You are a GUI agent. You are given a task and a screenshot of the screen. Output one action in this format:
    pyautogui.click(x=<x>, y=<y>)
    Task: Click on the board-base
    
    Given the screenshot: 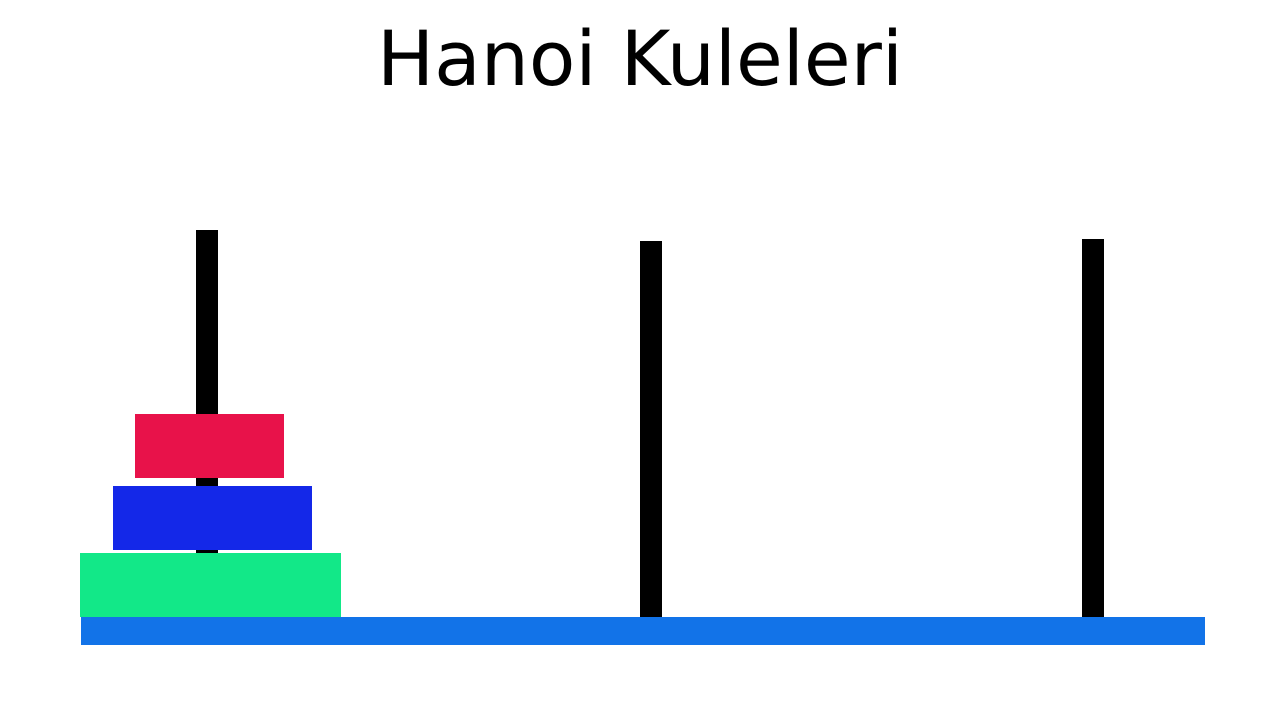 What is the action you would take?
    pyautogui.click(x=643, y=631)
    